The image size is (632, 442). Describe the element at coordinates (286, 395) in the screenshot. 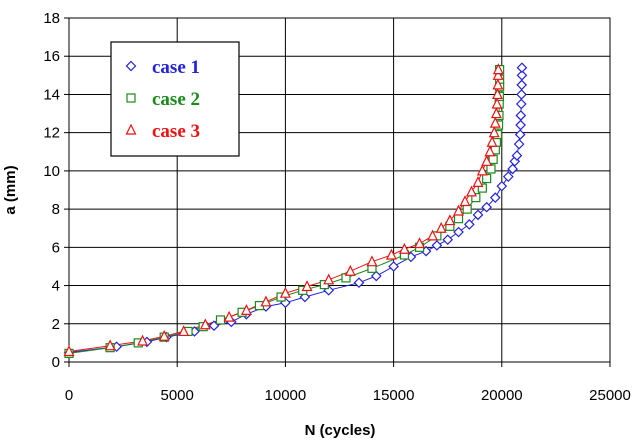

I see `x-tick-label: 10000` at that location.